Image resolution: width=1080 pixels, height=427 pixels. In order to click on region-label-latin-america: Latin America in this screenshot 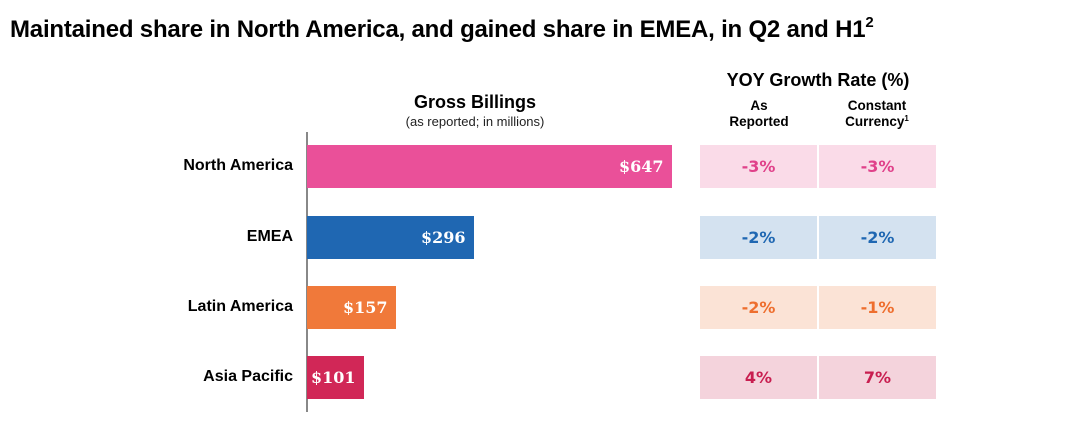, I will do `click(240, 306)`.